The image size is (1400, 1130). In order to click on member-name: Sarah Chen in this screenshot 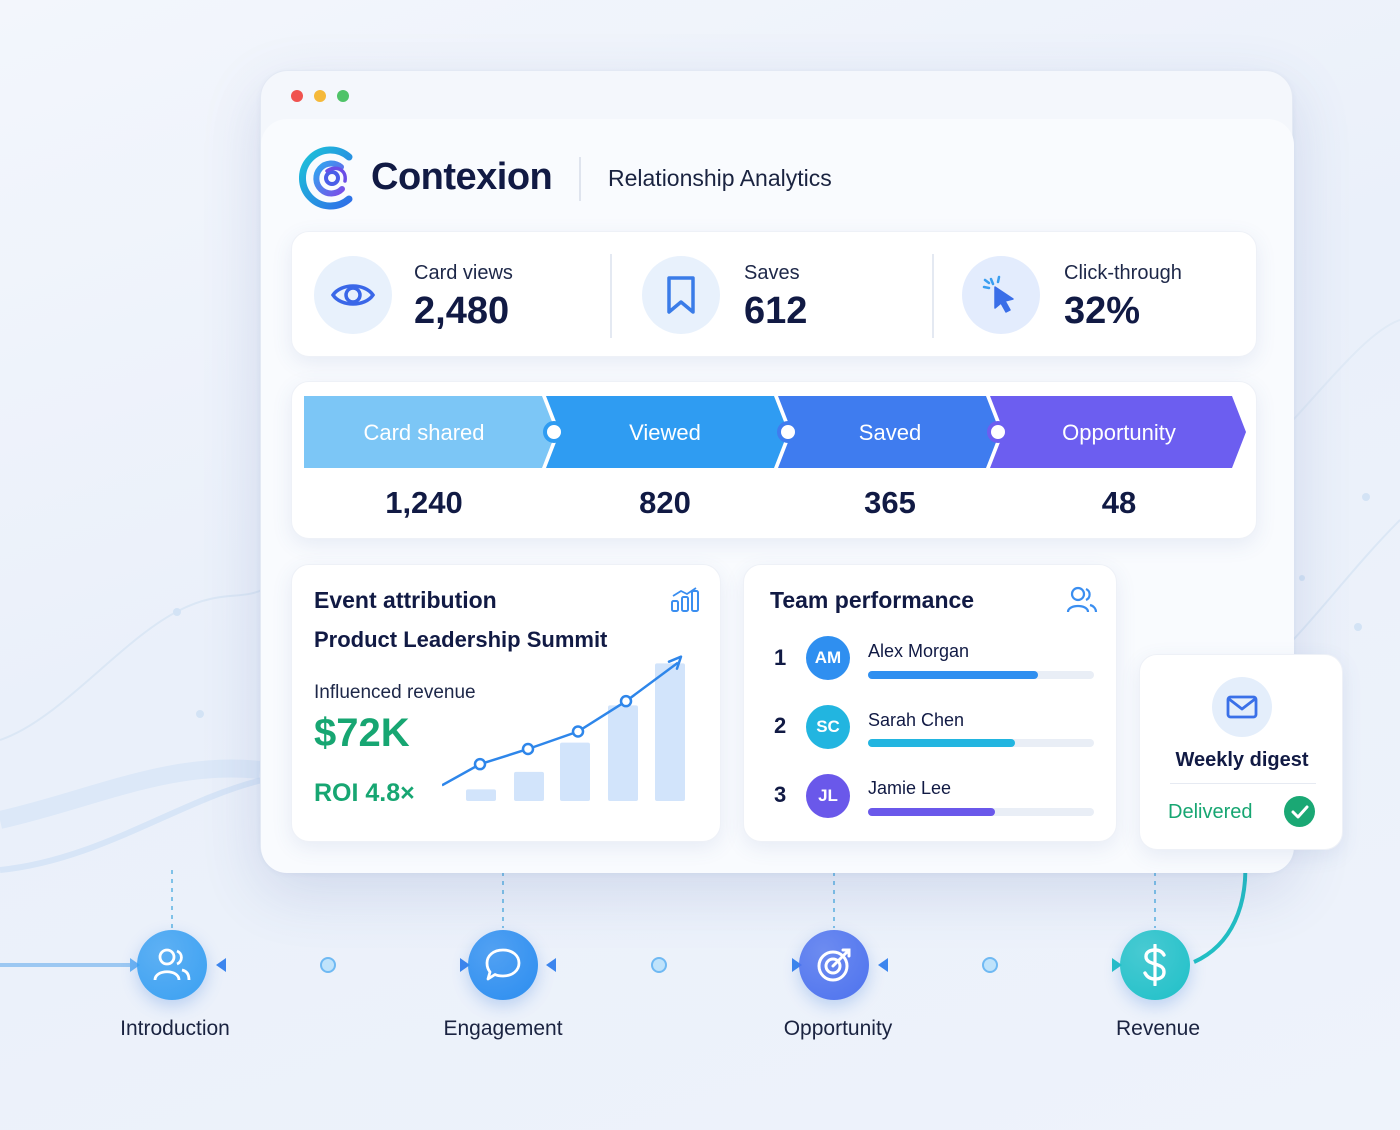, I will do `click(916, 720)`.